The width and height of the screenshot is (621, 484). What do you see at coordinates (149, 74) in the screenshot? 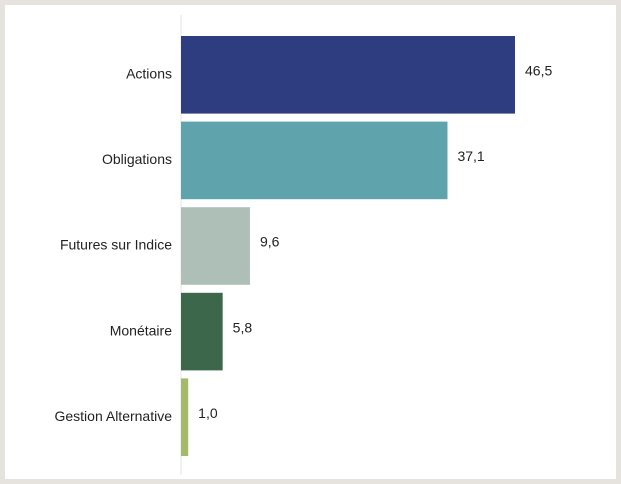
I see `category-label: Actions` at bounding box center [149, 74].